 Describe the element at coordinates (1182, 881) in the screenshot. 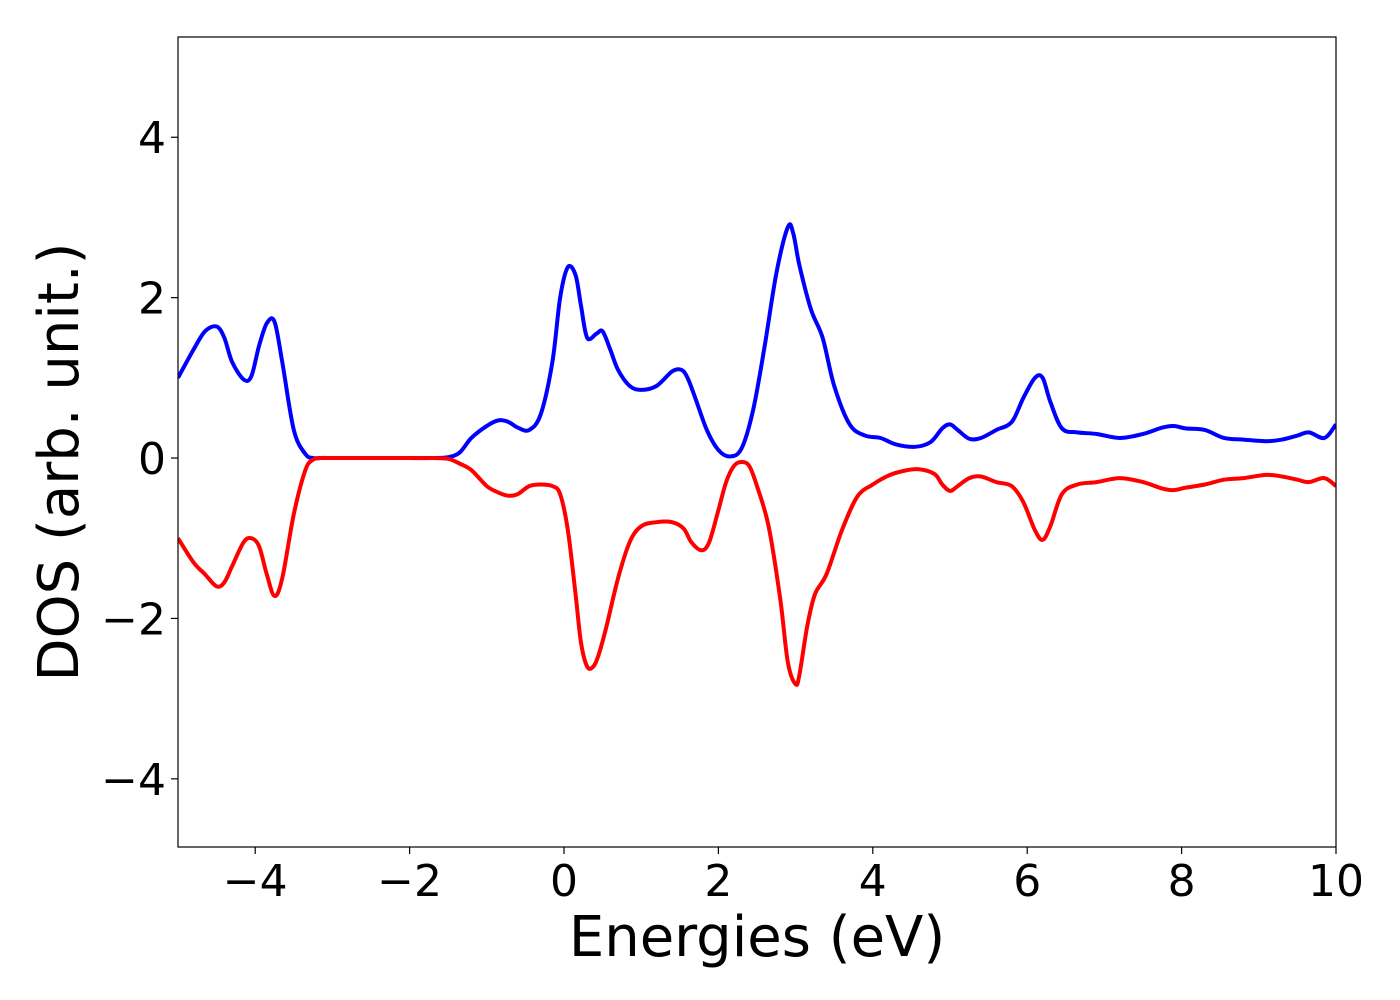

I see `x-tick-label: 8` at that location.